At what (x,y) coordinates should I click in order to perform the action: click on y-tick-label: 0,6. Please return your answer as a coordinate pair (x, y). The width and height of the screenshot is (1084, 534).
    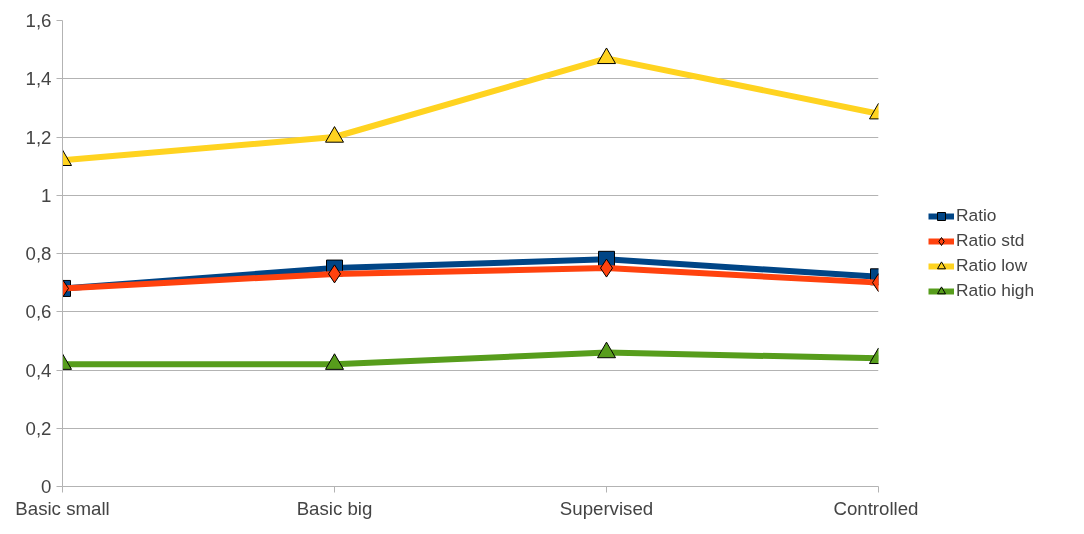
    Looking at the image, I should click on (38, 312).